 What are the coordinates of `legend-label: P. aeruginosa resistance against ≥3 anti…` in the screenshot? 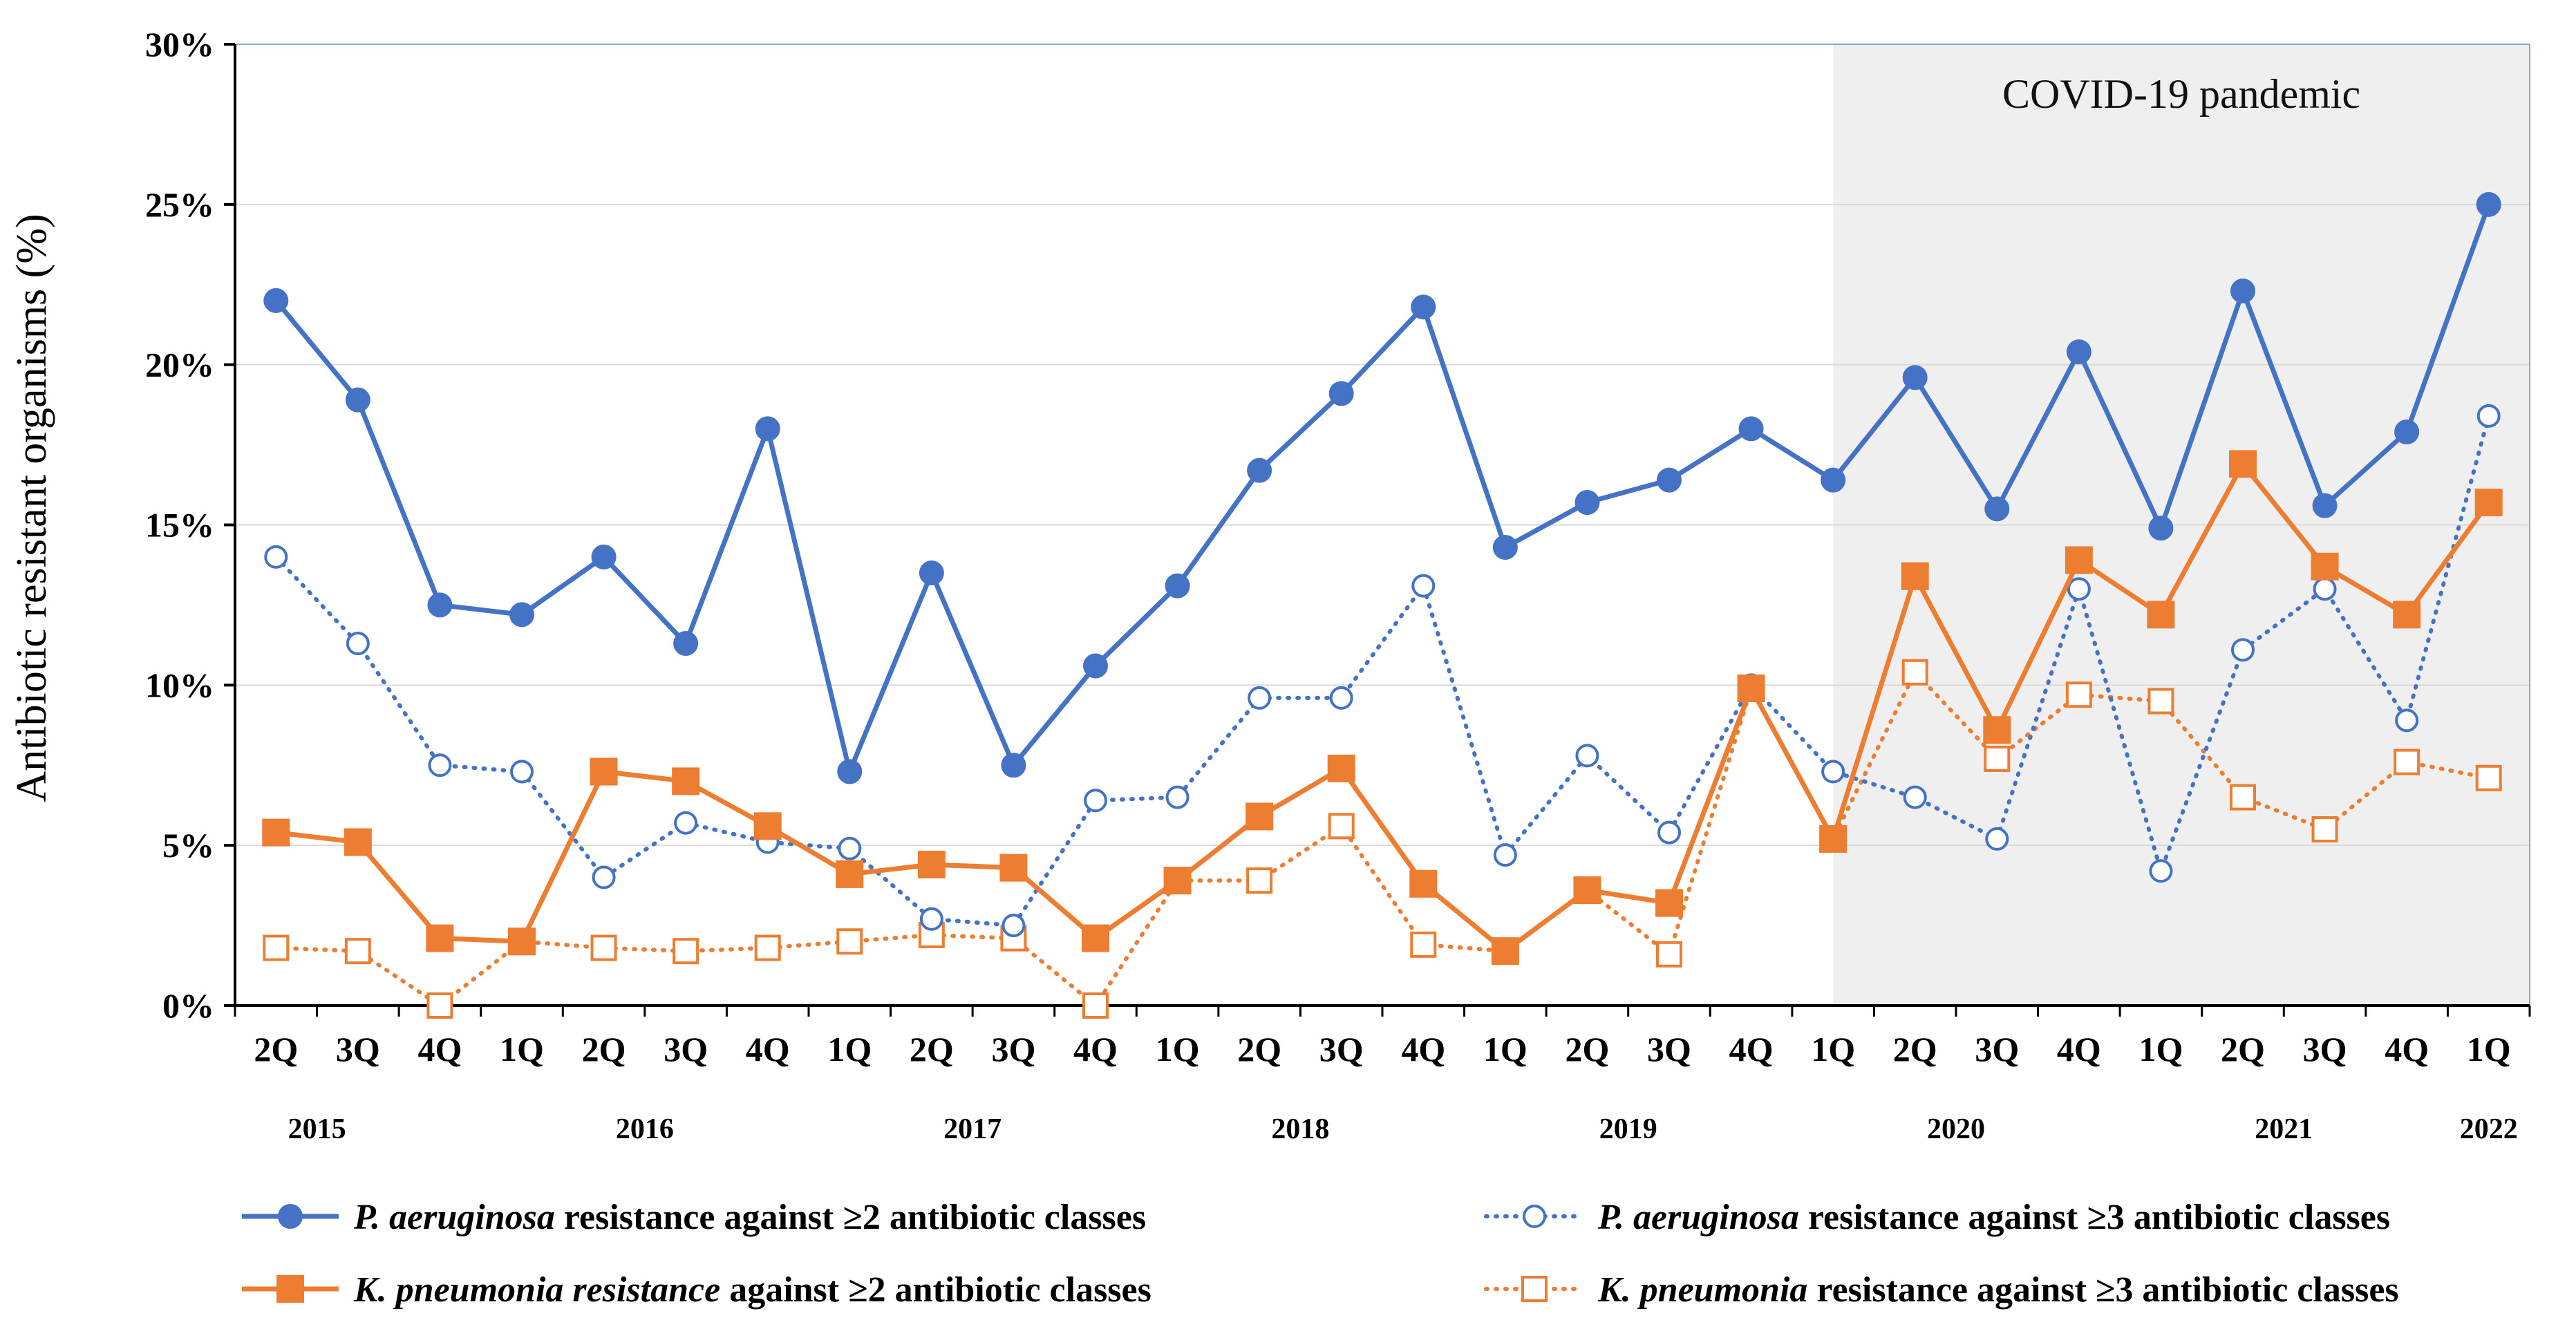 It's located at (1993, 1217).